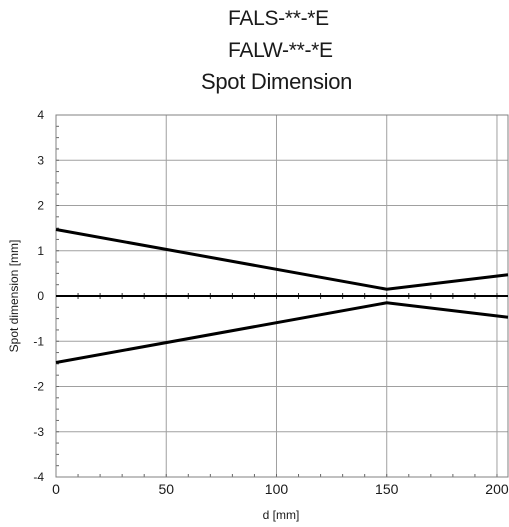 This screenshot has width=509, height=527. I want to click on y-tick-label: 1, so click(40, 251).